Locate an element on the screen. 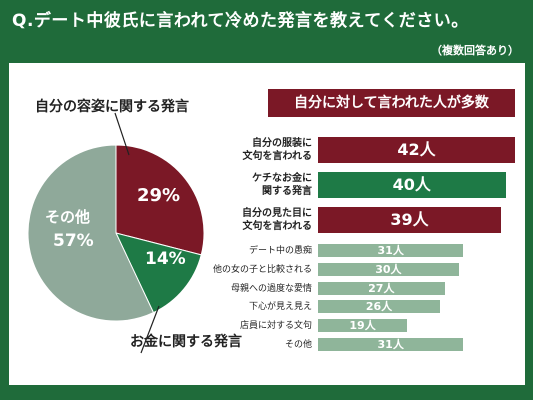 The width and height of the screenshot is (533, 400). bar-category-label-line: 下心が見え見え is located at coordinates (280, 306).